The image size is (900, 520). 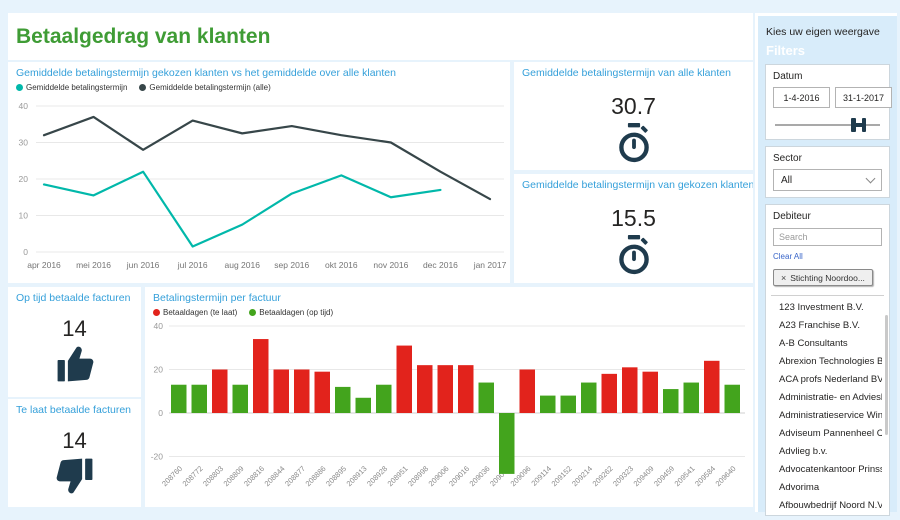 What do you see at coordinates (886, 375) in the screenshot?
I see `scrollbar` at bounding box center [886, 375].